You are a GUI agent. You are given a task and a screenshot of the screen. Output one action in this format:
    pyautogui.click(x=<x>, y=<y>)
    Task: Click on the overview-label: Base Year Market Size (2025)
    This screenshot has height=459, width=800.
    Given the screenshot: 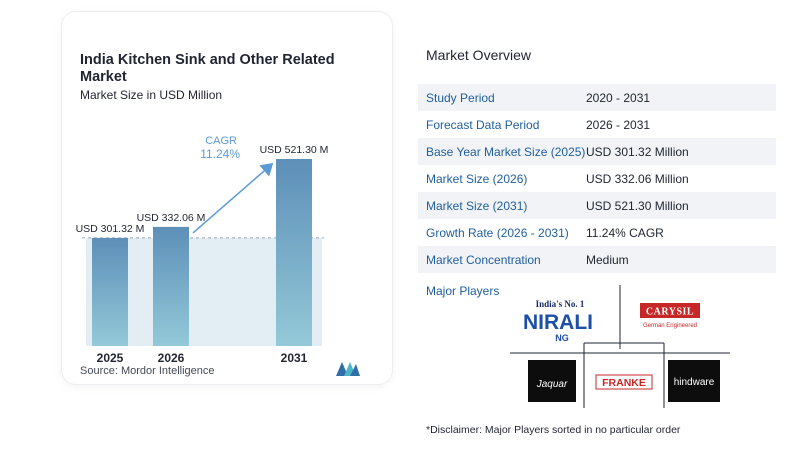 What is the action you would take?
    pyautogui.click(x=506, y=151)
    